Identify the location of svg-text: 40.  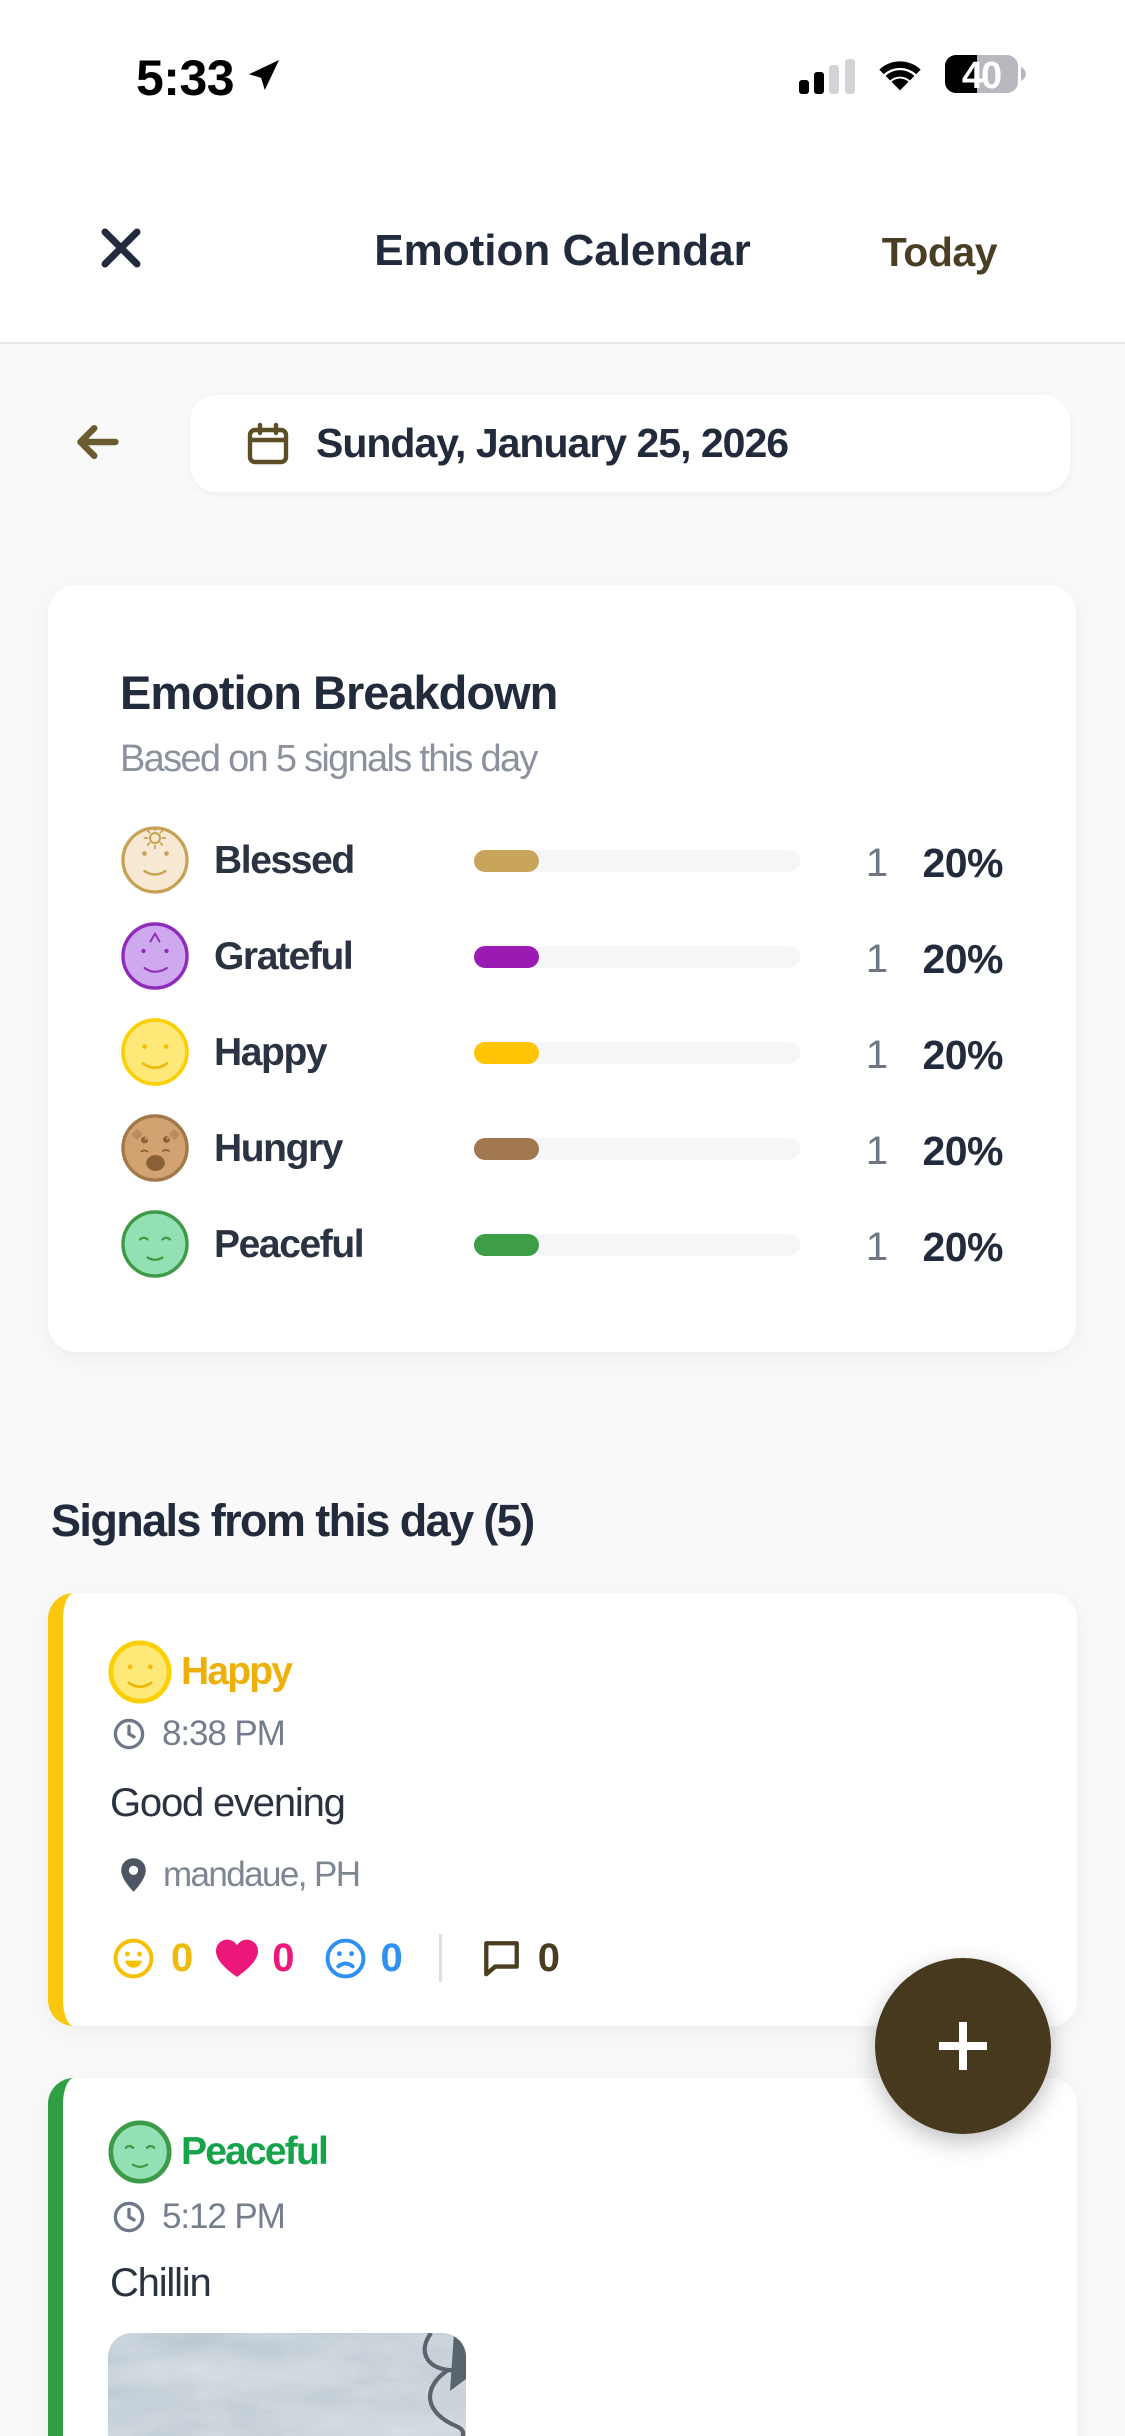
(981, 74).